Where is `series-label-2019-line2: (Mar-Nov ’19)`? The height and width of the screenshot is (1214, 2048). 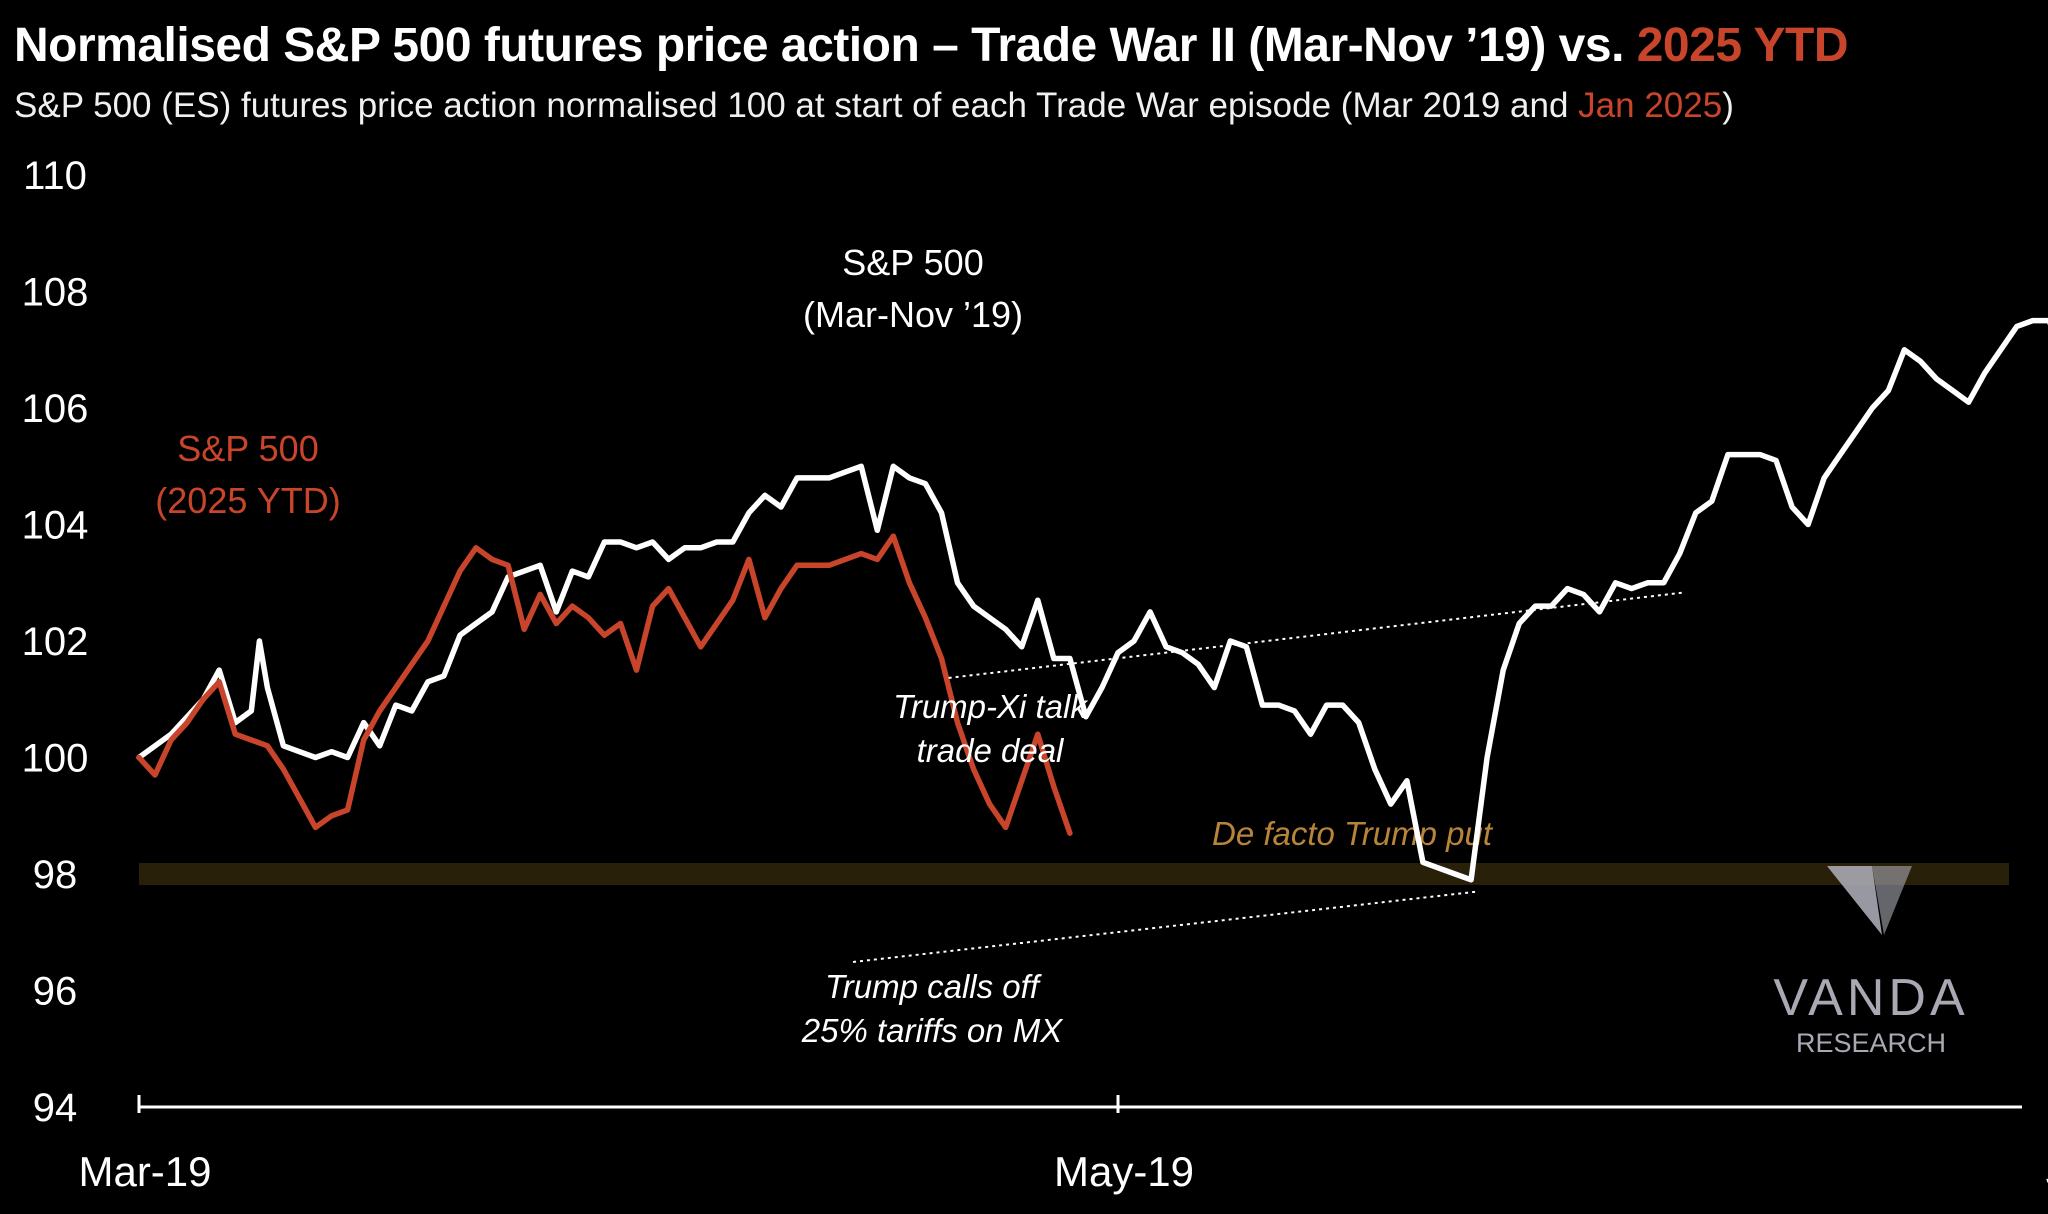 series-label-2019-line2: (Mar-Nov ’19) is located at coordinates (913, 314).